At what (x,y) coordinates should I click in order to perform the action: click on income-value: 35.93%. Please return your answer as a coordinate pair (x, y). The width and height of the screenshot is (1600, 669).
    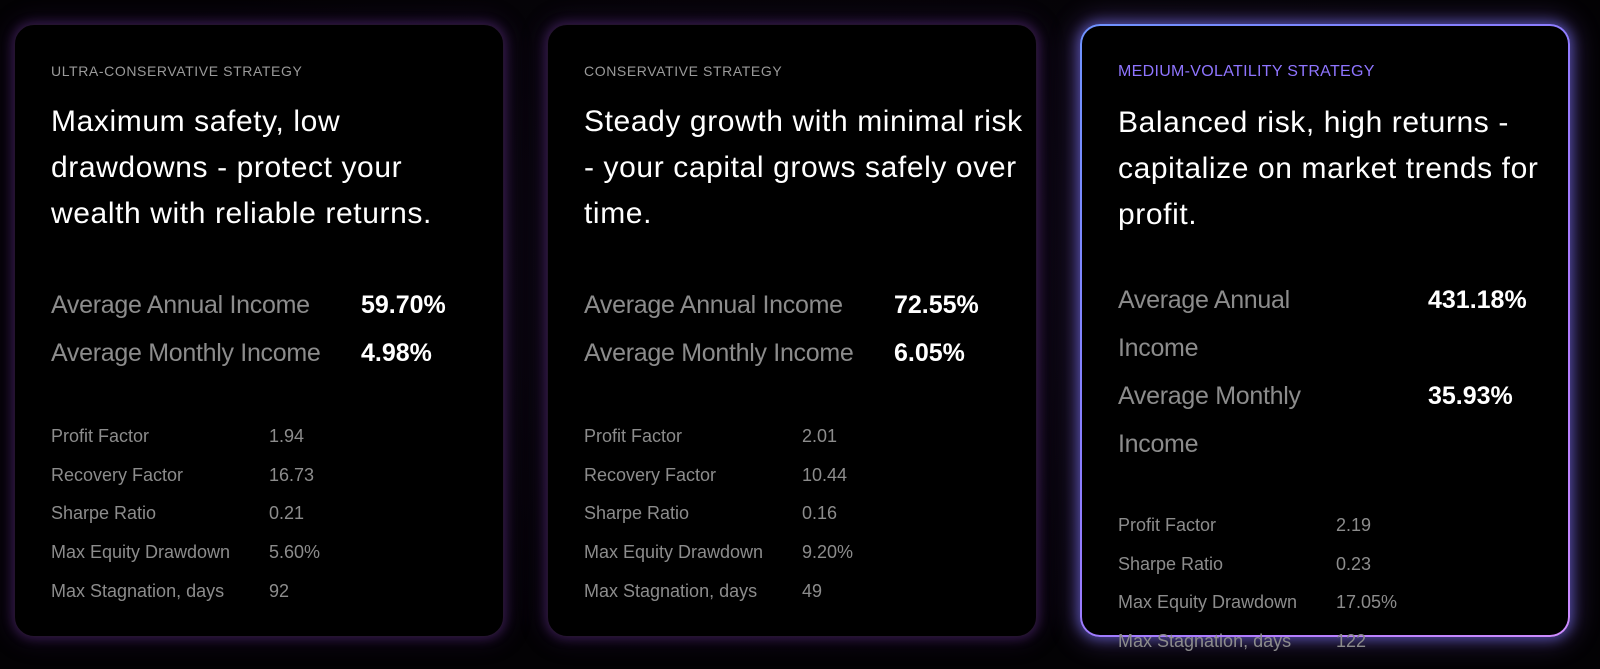
    Looking at the image, I should click on (1470, 396).